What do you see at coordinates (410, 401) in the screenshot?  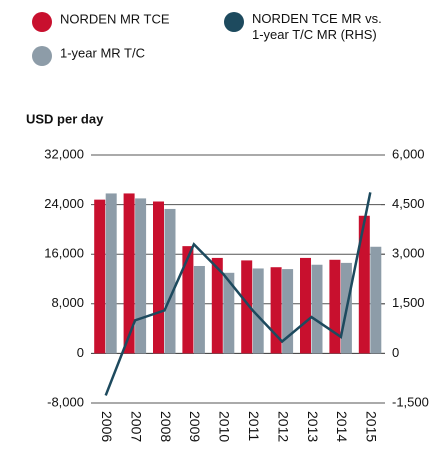 I see `y2-tick-label: -1,500` at bounding box center [410, 401].